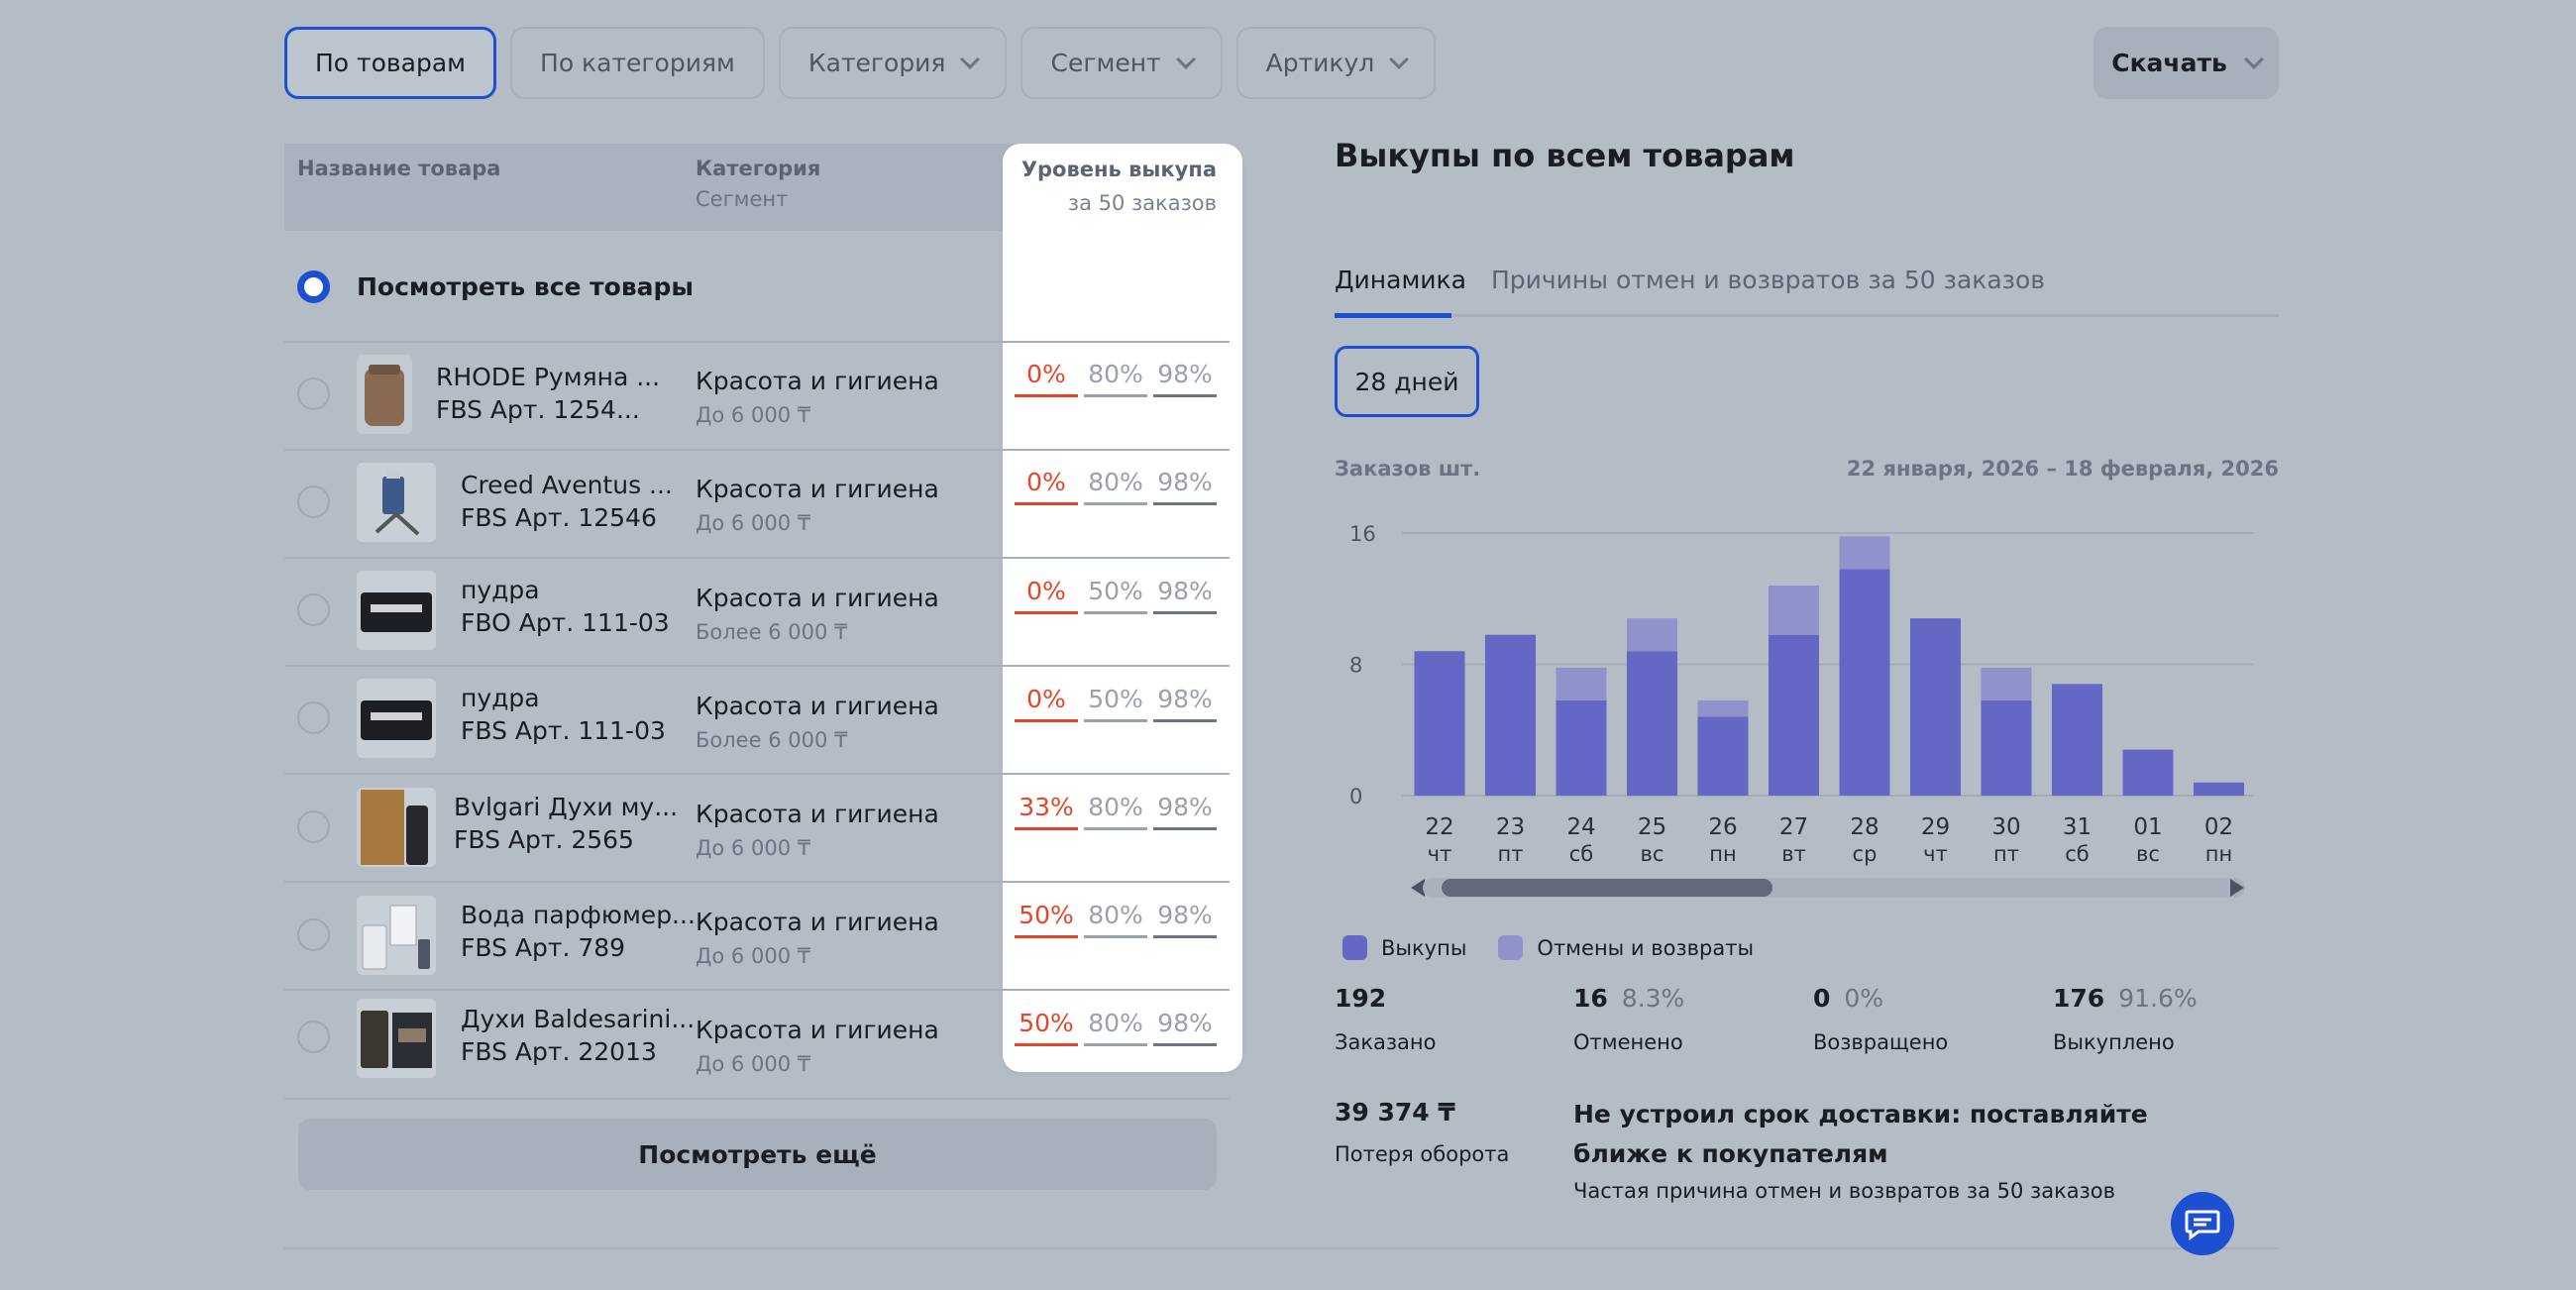 The width and height of the screenshot is (2576, 1290). I want to click on product-segment: Более 6 000 ₸, so click(772, 632).